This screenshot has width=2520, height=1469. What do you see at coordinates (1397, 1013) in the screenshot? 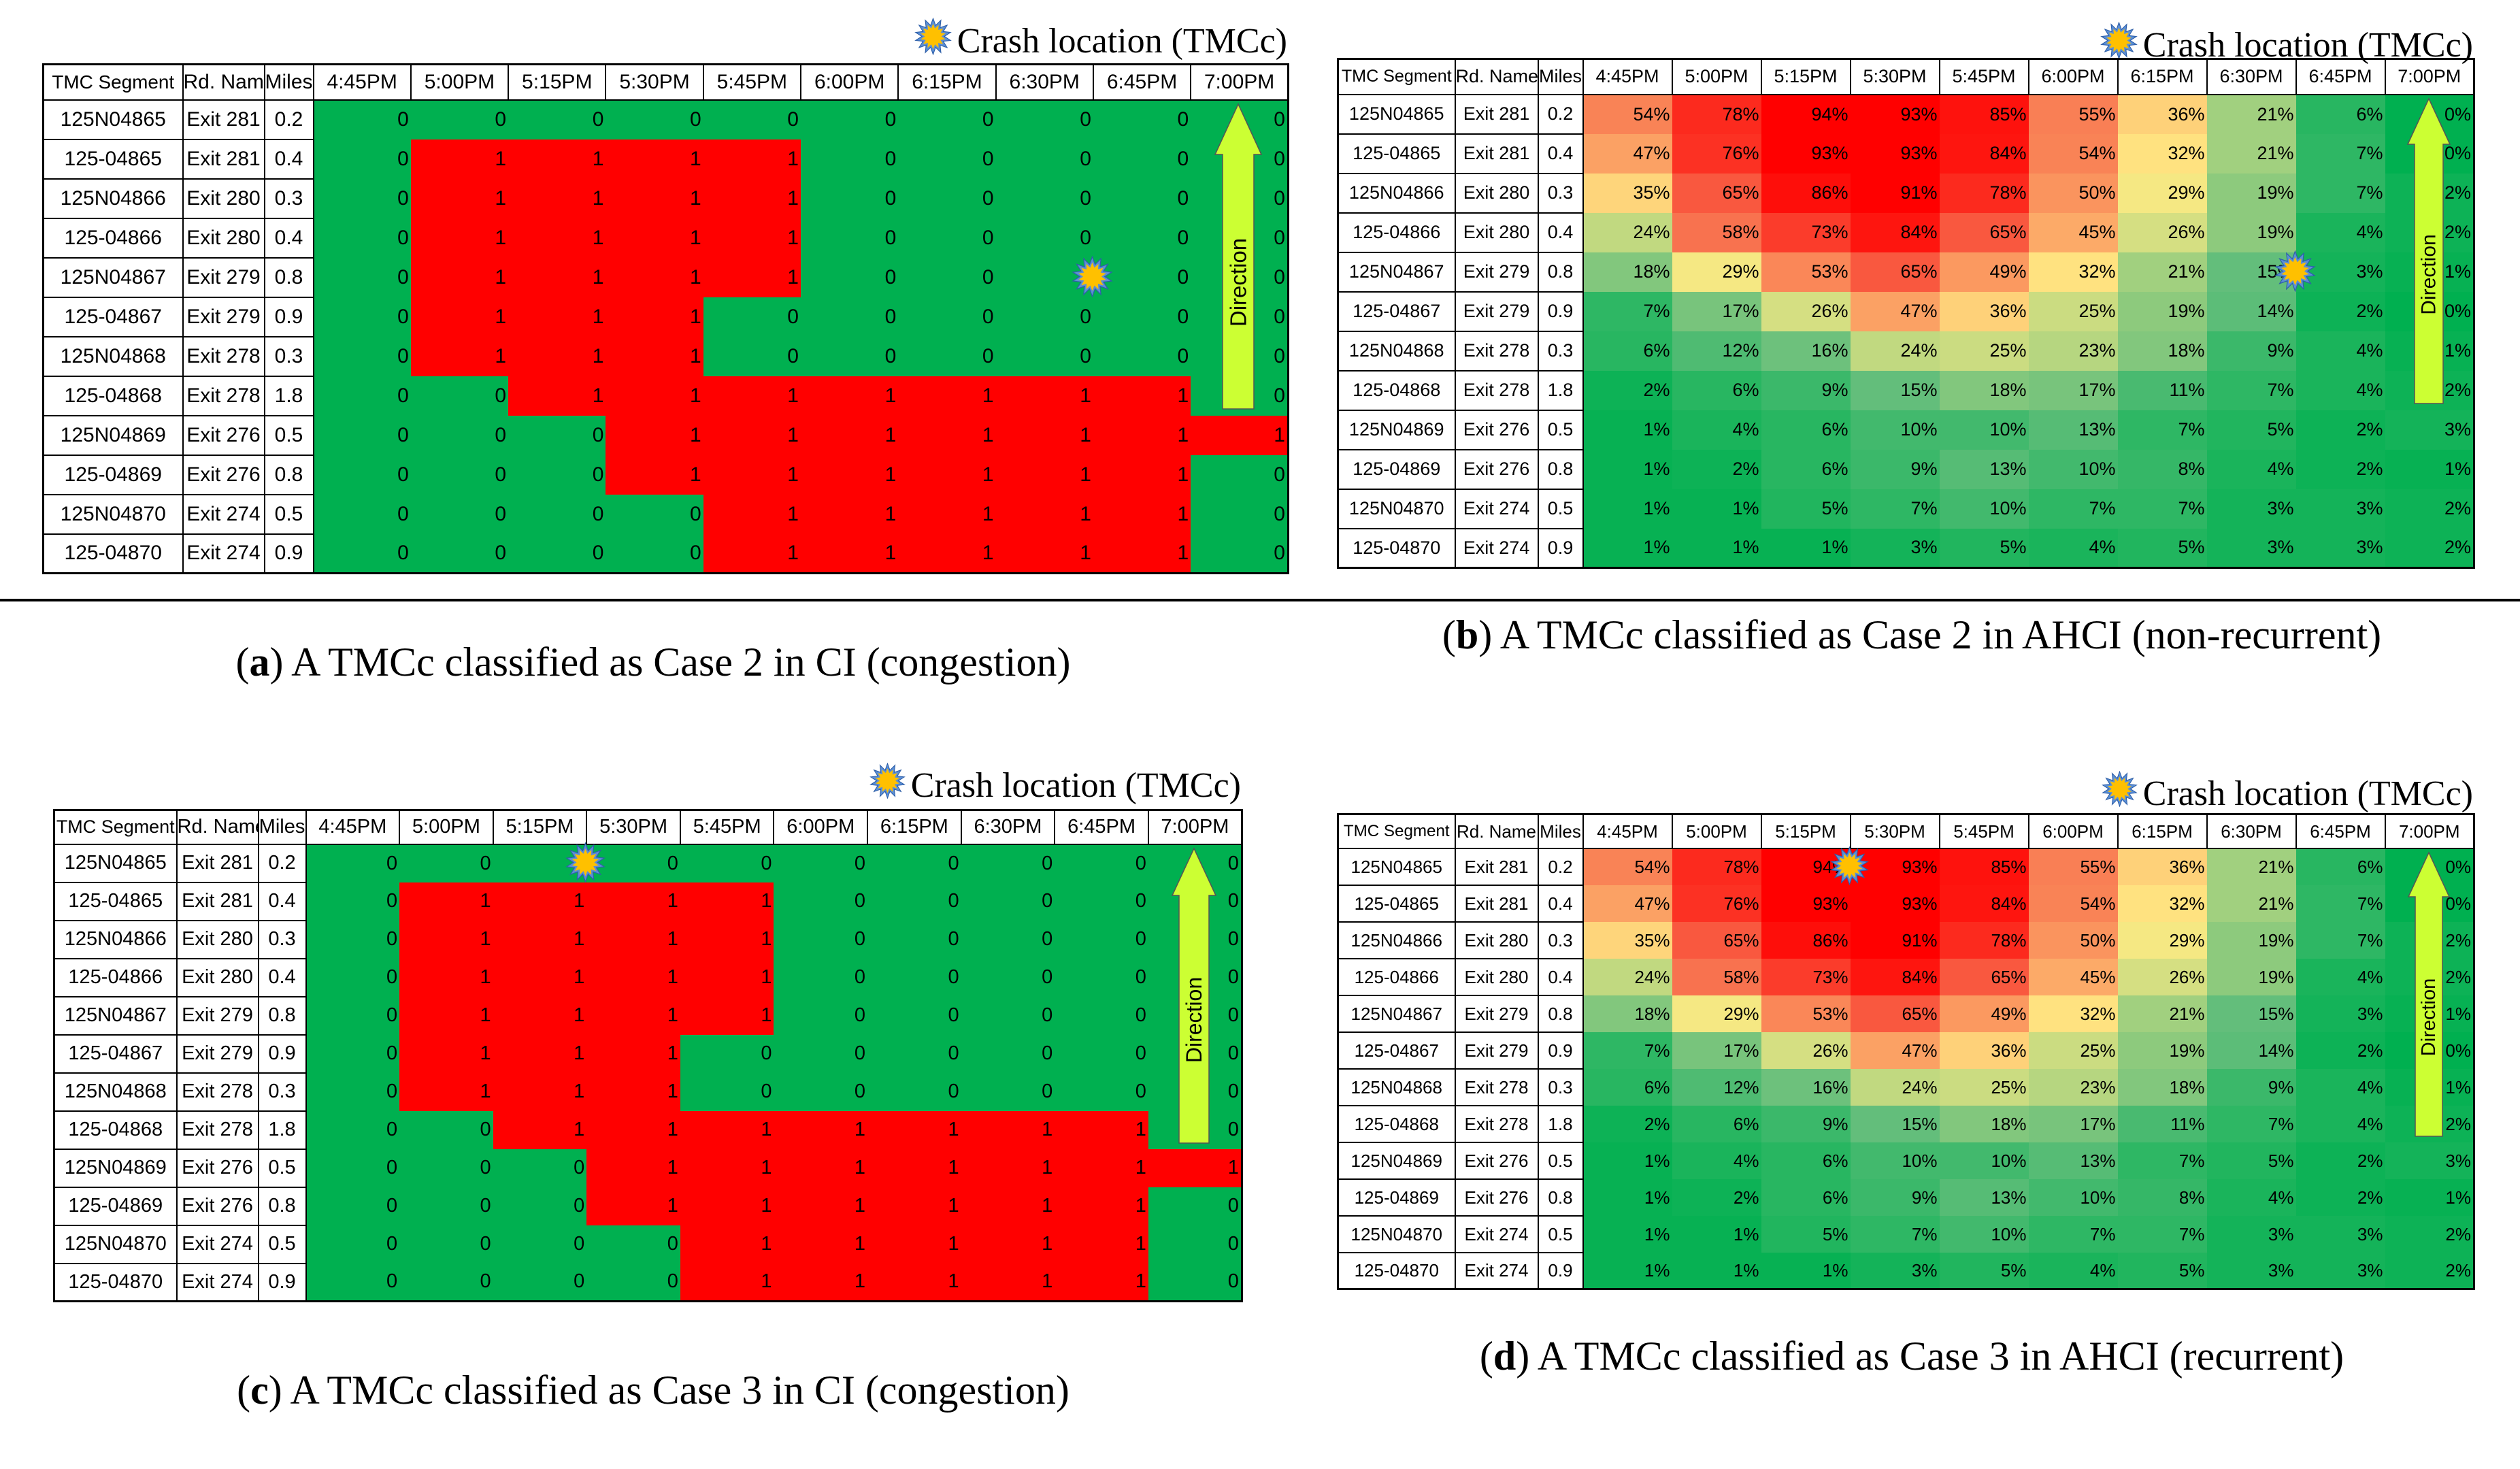
I see `segment-id: 125N04867` at bounding box center [1397, 1013].